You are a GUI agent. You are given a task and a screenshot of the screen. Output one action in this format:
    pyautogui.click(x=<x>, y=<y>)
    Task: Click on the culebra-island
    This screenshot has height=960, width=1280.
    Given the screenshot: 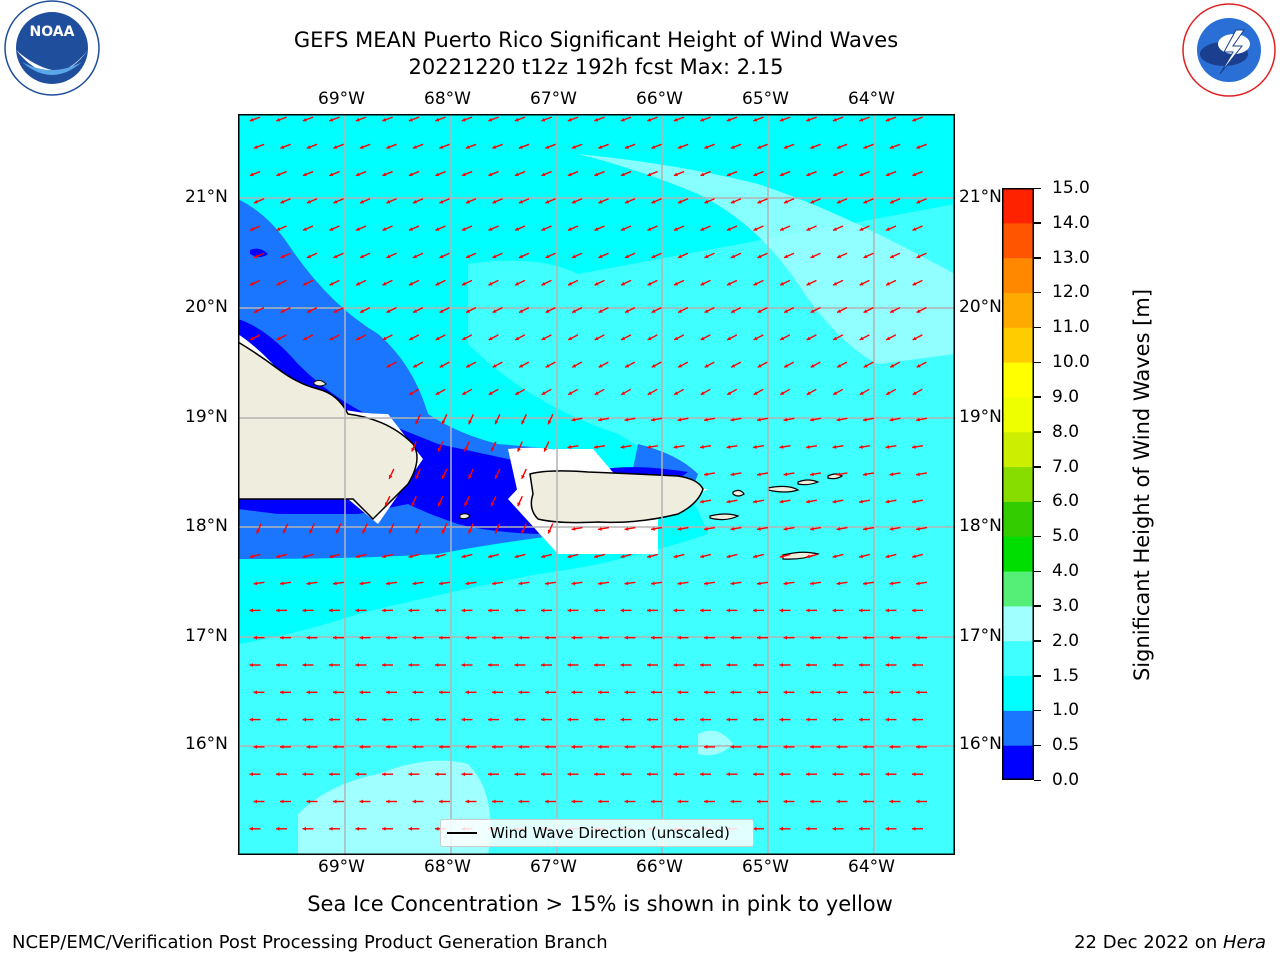 What is the action you would take?
    pyautogui.click(x=738, y=493)
    